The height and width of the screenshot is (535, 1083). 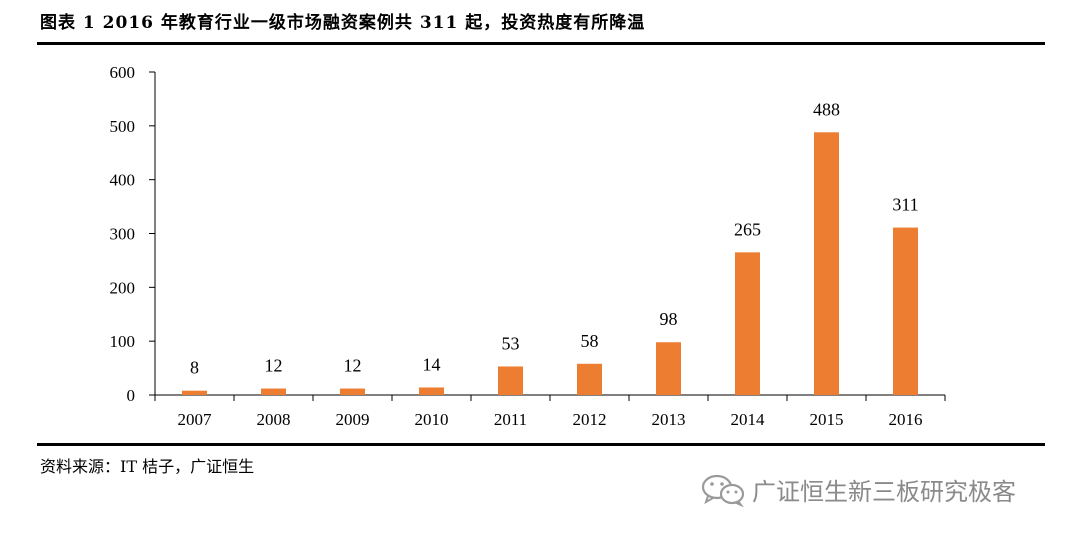 I want to click on bar-2008, so click(x=273, y=391).